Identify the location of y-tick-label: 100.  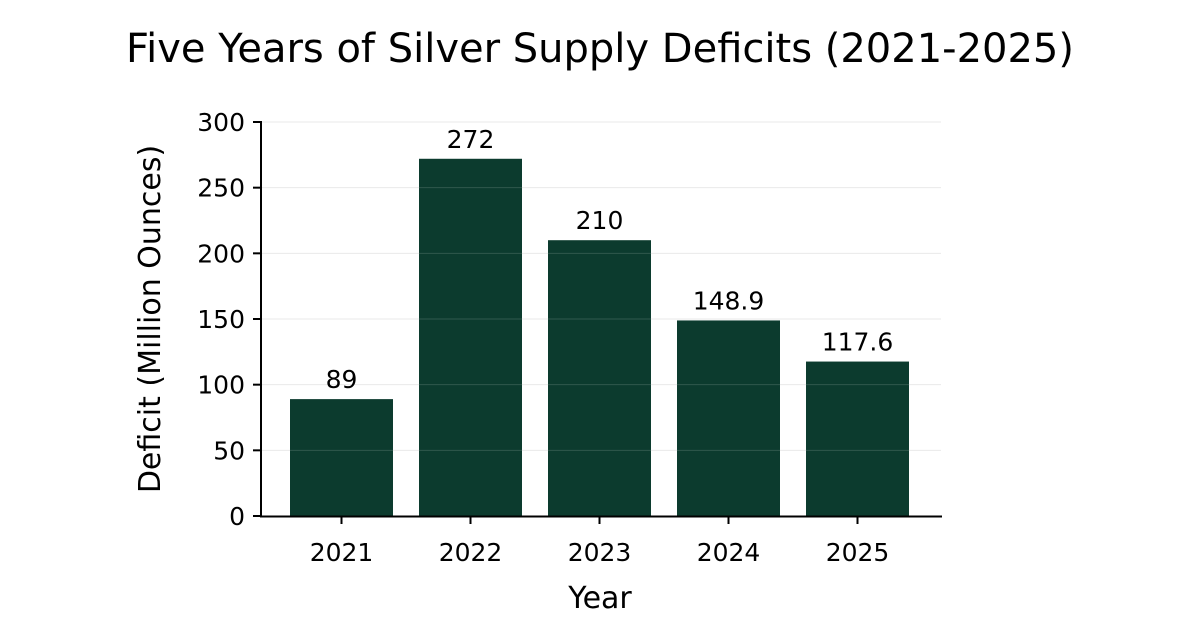
(221, 385).